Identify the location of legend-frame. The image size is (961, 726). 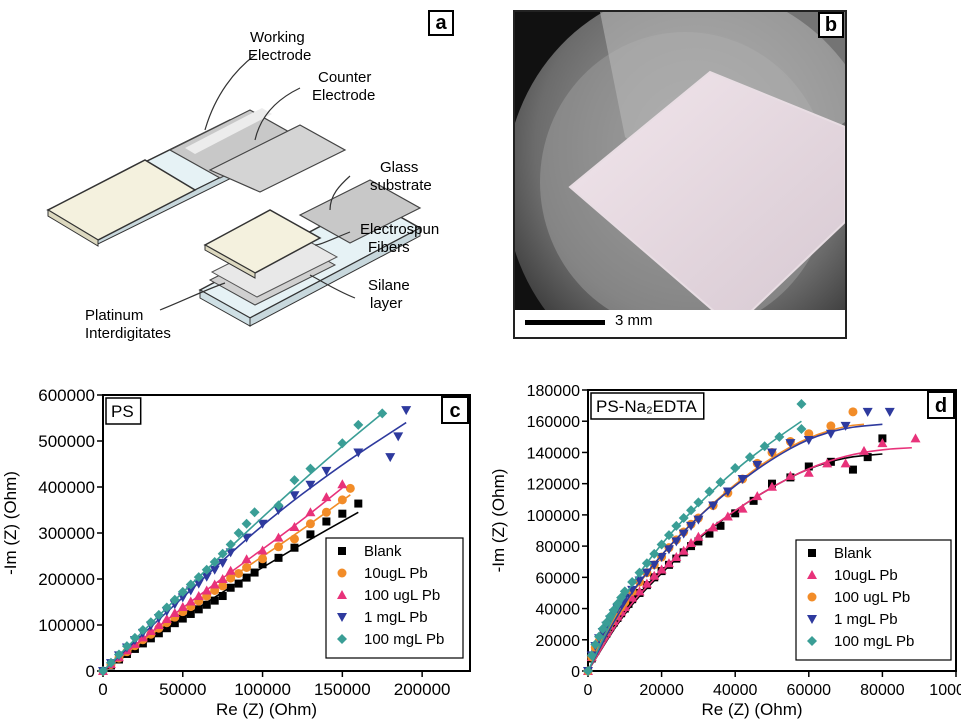
(394, 598).